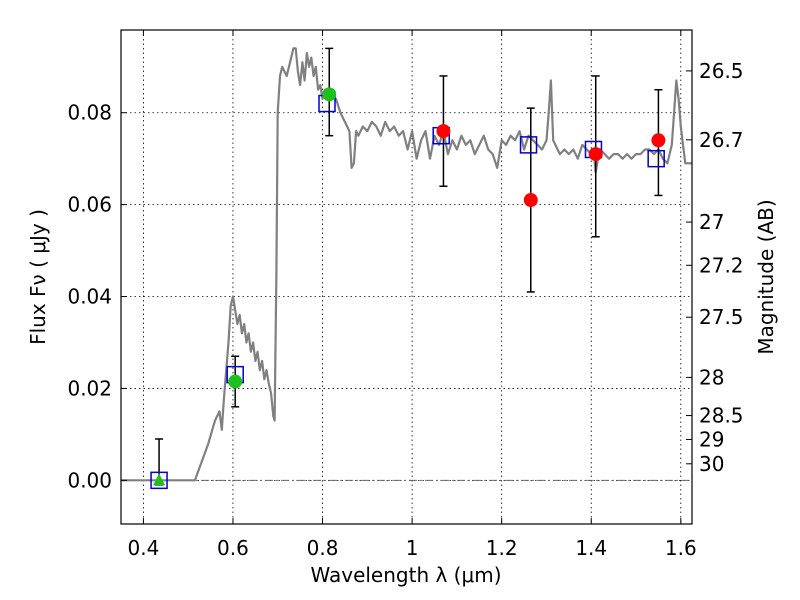 This screenshot has width=800, height=600. I want to click on x-tick-label: 0.8, so click(323, 548).